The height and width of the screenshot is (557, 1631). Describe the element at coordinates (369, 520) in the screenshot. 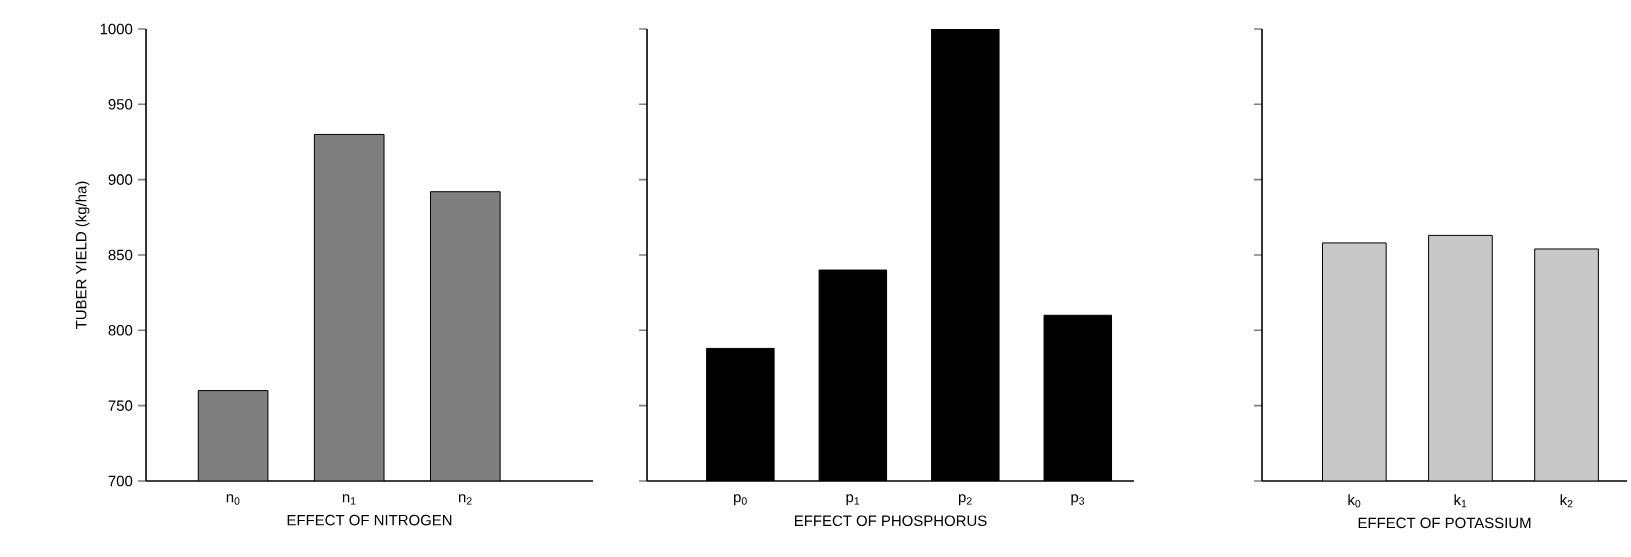

I see `x-axis-title: EFFECT OF NITROGEN` at that location.